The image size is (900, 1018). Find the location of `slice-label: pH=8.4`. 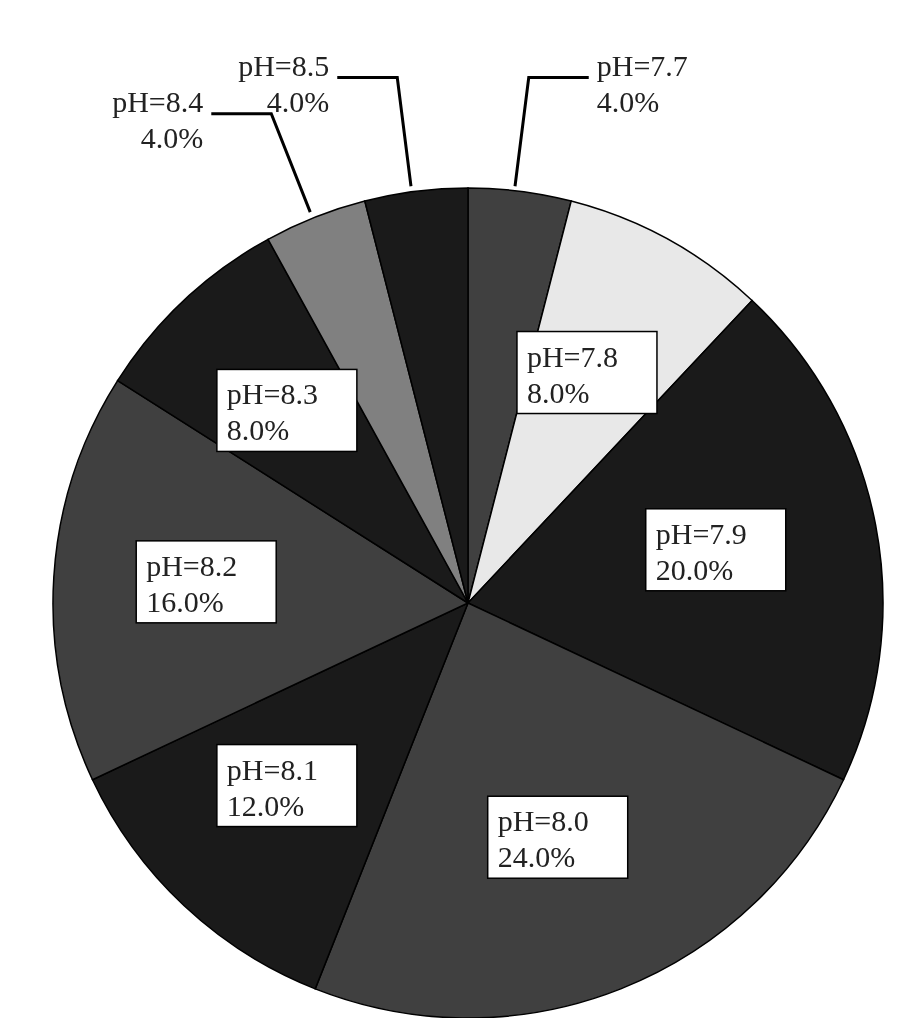

slice-label: pH=8.4 is located at coordinates (158, 101).